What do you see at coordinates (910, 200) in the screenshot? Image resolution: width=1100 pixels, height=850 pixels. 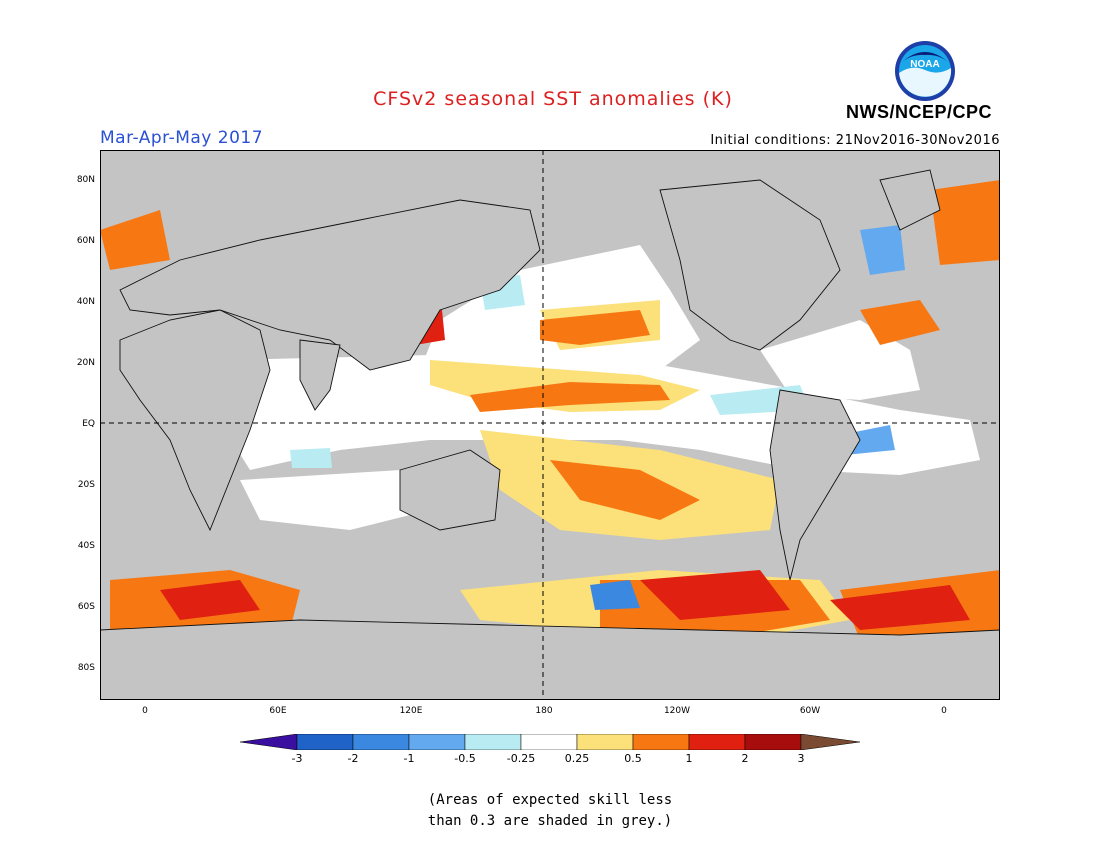 I see `greenland-outline` at bounding box center [910, 200].